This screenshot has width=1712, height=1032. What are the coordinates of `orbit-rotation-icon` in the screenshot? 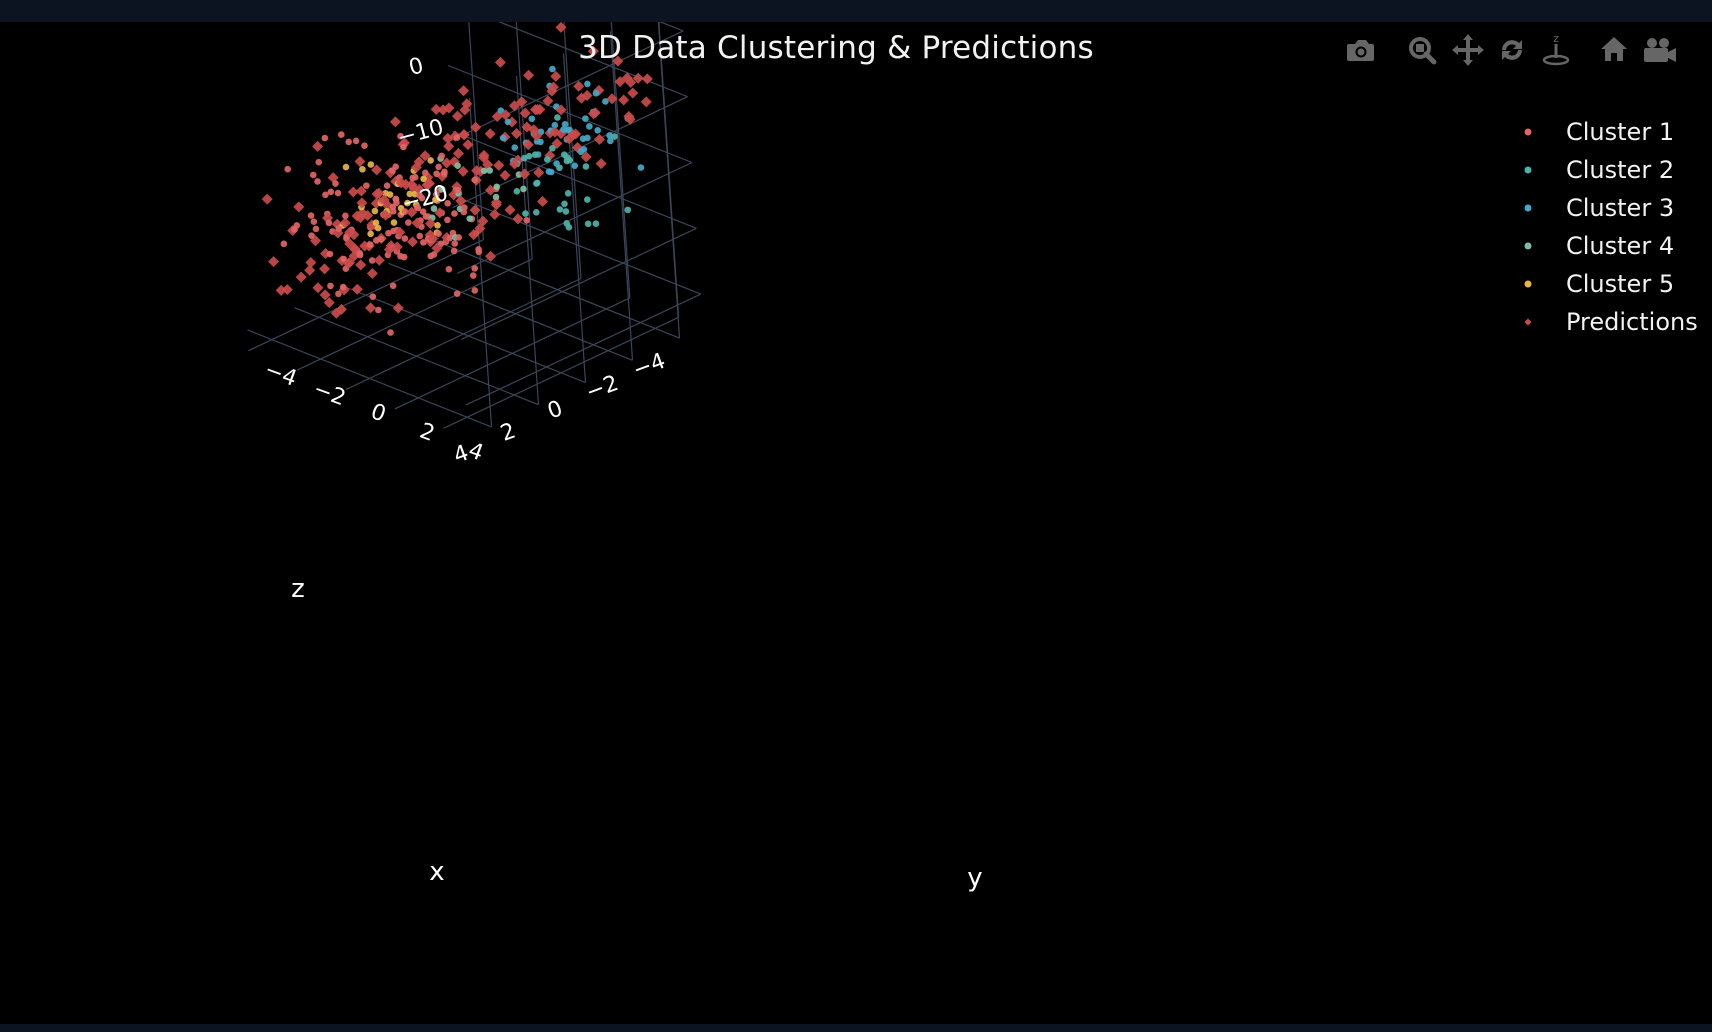 It's located at (1512, 50).